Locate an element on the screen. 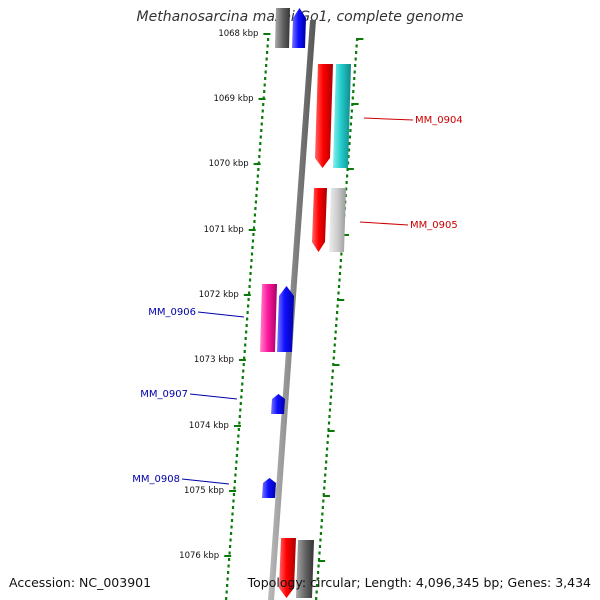 The image size is (600, 600). gene-label-mm0905: MM_0905 is located at coordinates (434, 225).